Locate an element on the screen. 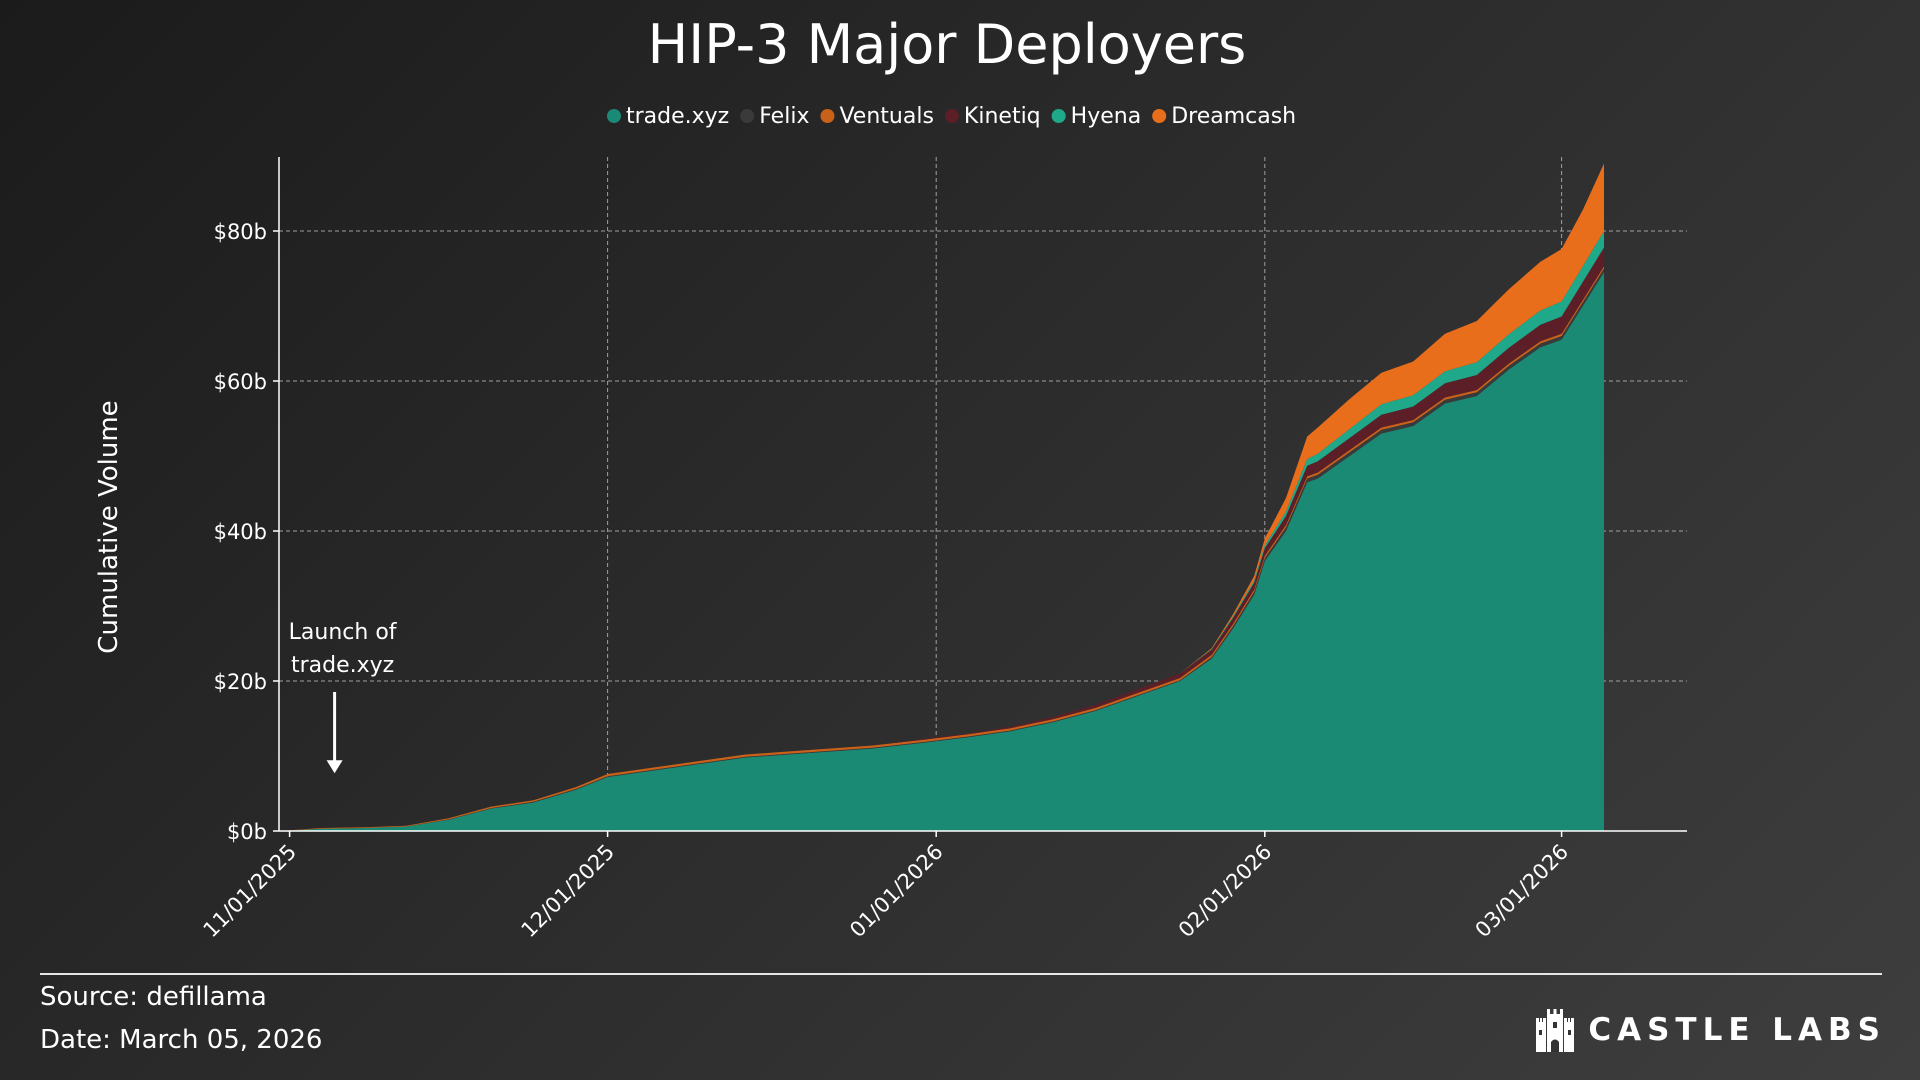 The height and width of the screenshot is (1080, 1920). legend-item-ventuals: Ventuals is located at coordinates (877, 116).